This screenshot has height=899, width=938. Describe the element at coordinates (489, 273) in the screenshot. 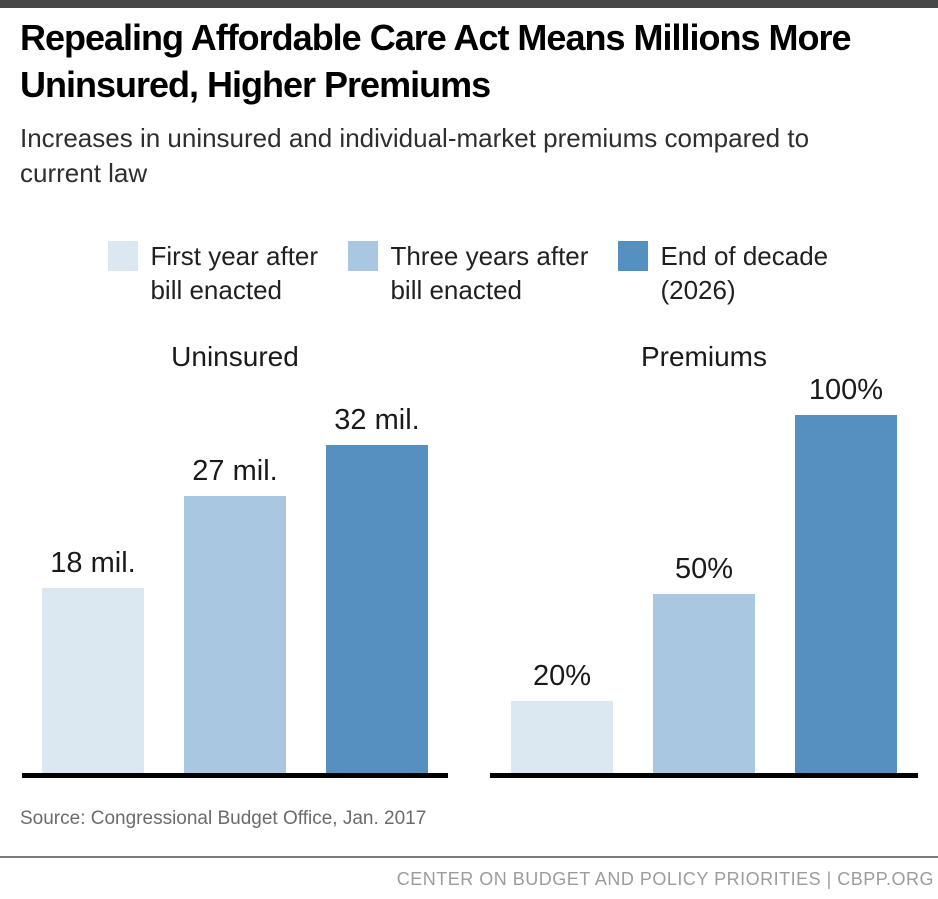

I see `legend-item-label: Three years after bill enacted` at that location.